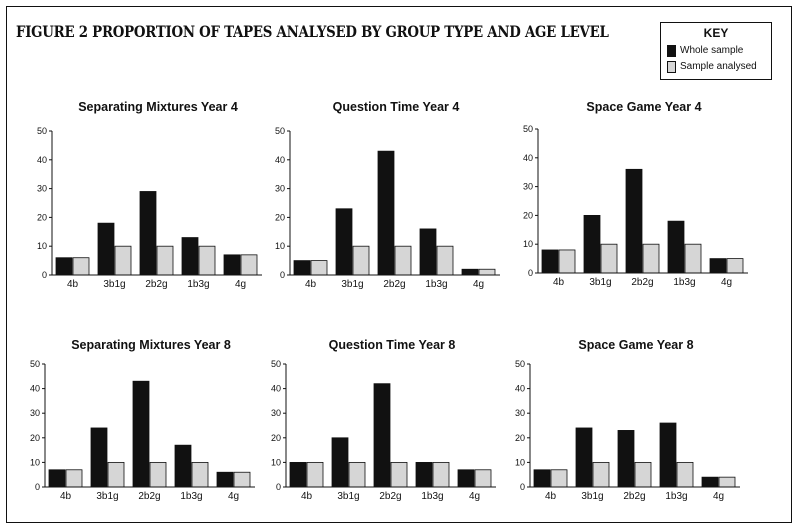 This screenshot has height=531, width=800. I want to click on legend-label-sample-analysed: Sample analysed, so click(718, 66).